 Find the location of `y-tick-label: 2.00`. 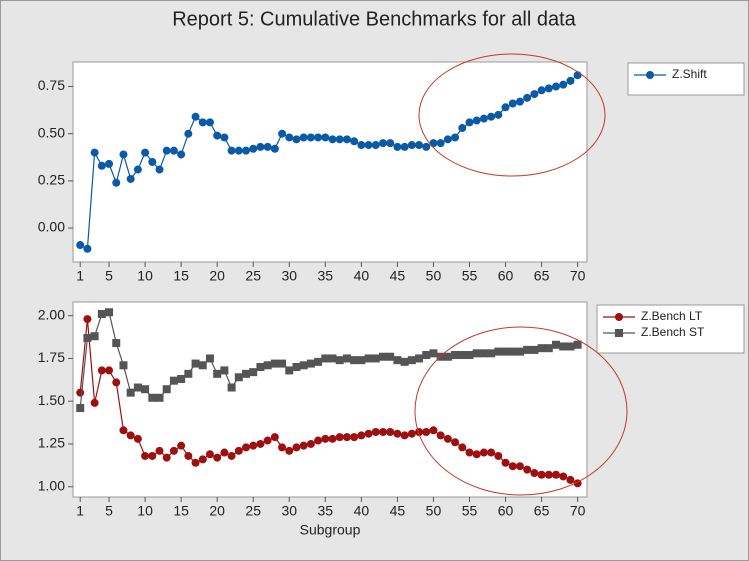

y-tick-label: 2.00 is located at coordinates (51, 314).